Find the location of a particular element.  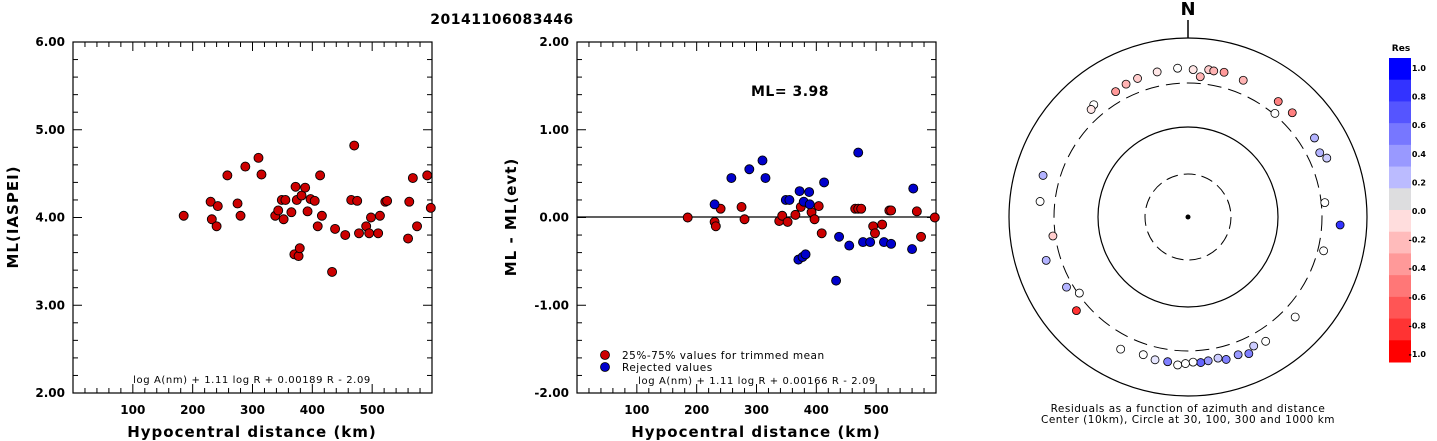

colorbar-tick-label: 0.8 is located at coordinates (1419, 97).